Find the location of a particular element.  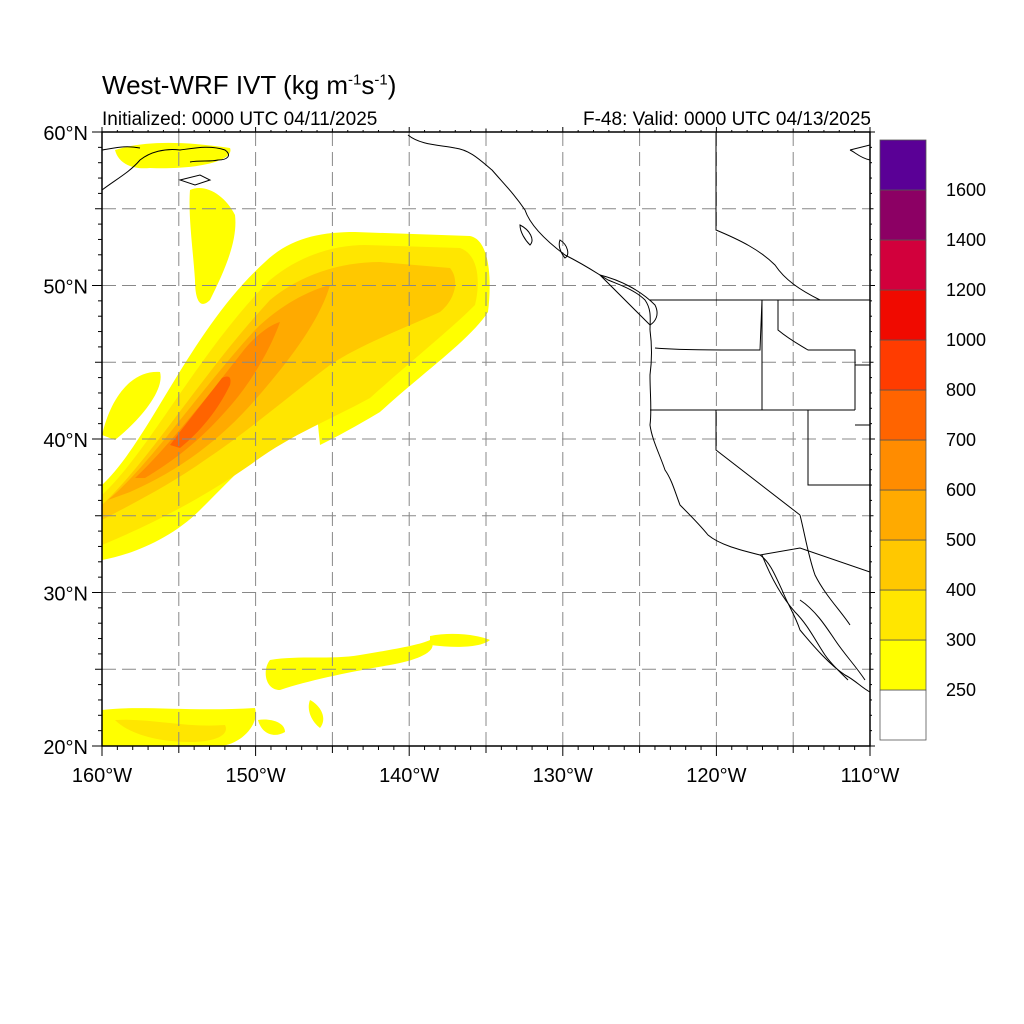

washington-oregon-border is located at coordinates (708, 325).